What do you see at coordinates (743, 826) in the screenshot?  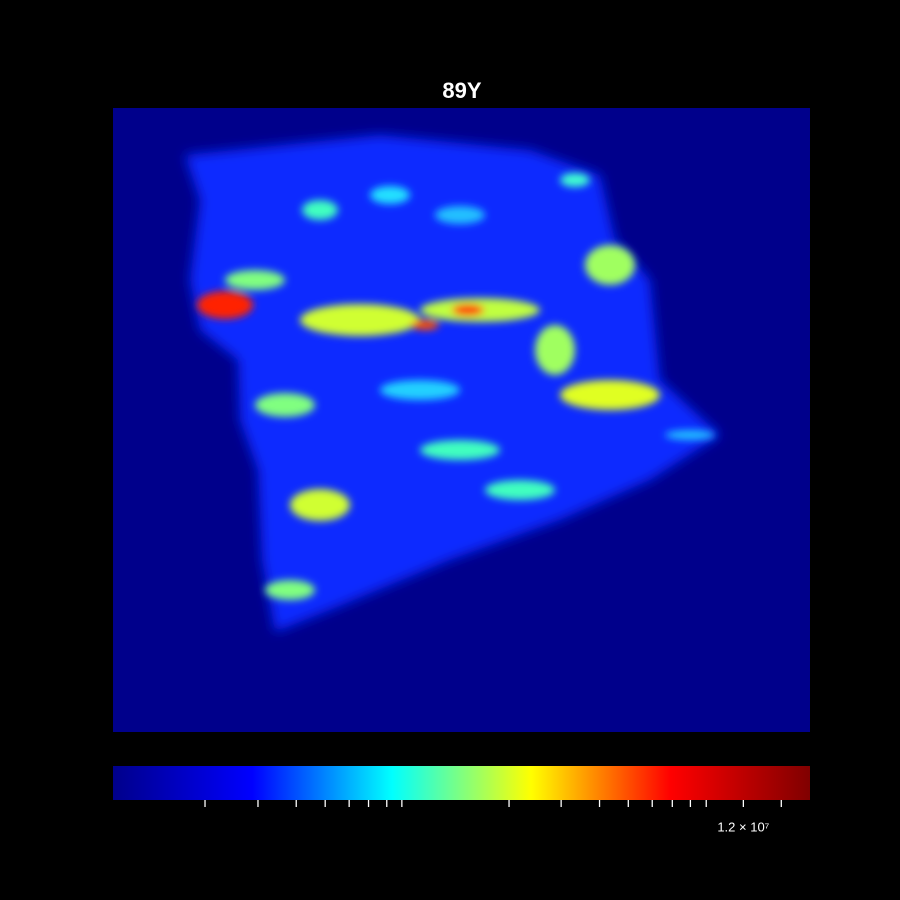 I see `colorbar-tick-label: 1.2 × 10⁷` at bounding box center [743, 826].